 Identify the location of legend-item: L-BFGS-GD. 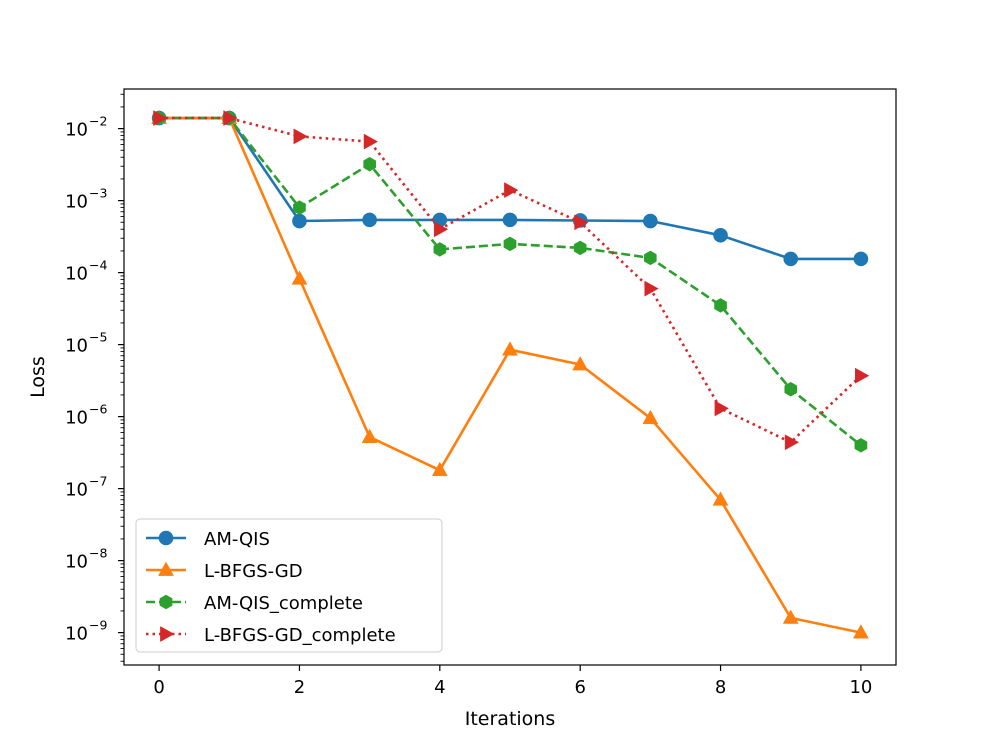
(224, 571).